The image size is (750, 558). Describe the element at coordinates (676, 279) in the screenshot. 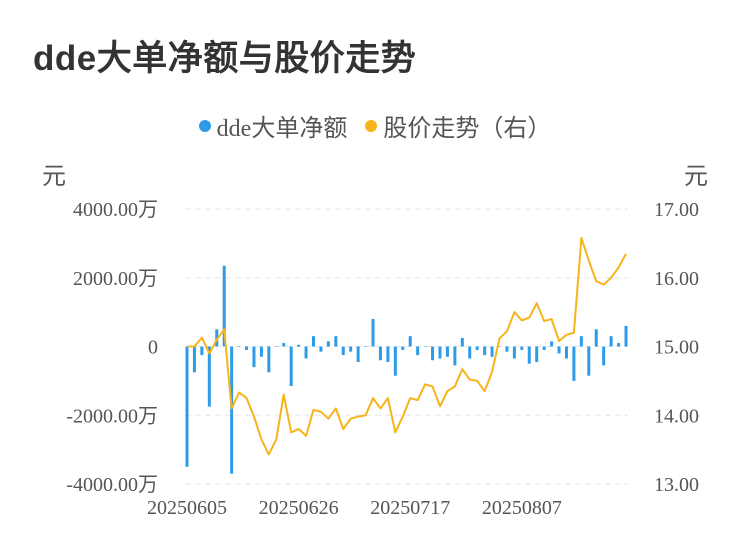

I see `right-tick-label: 16.00` at that location.